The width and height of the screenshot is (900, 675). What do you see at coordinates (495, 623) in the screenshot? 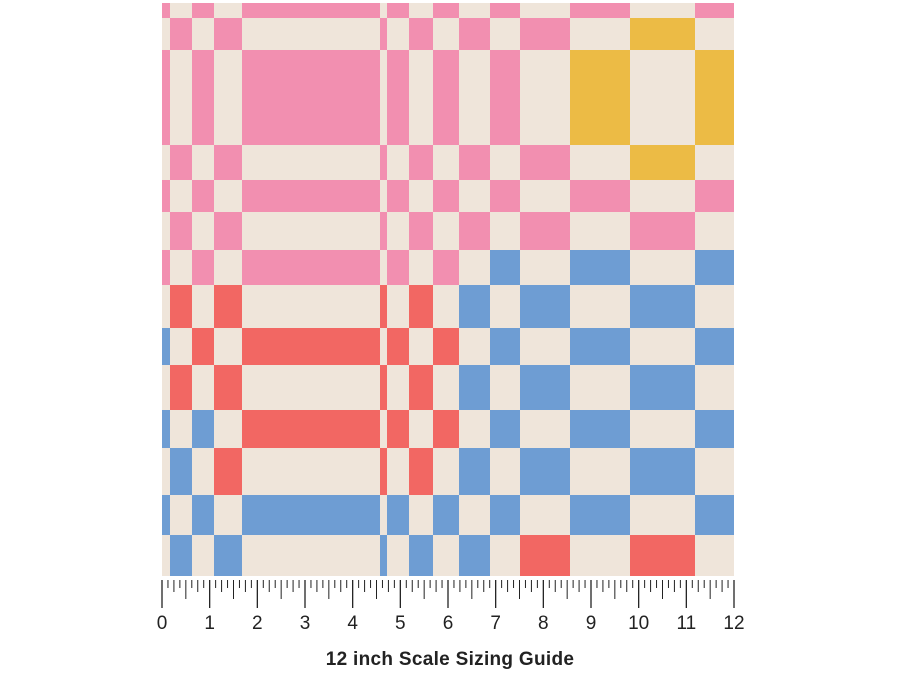
I see `ruler-label: 7` at bounding box center [495, 623].